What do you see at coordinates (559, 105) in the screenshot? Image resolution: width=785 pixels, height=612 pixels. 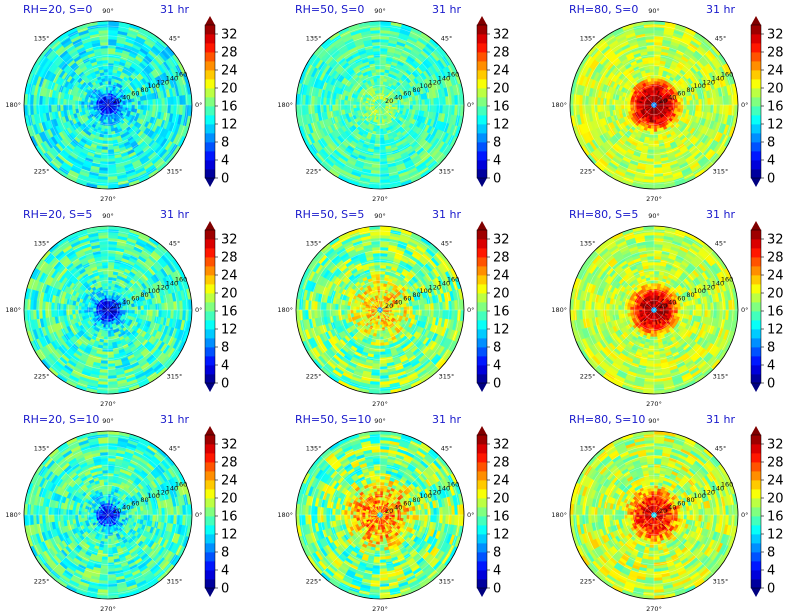 I see `angle-tick-label: 180°` at bounding box center [559, 105].